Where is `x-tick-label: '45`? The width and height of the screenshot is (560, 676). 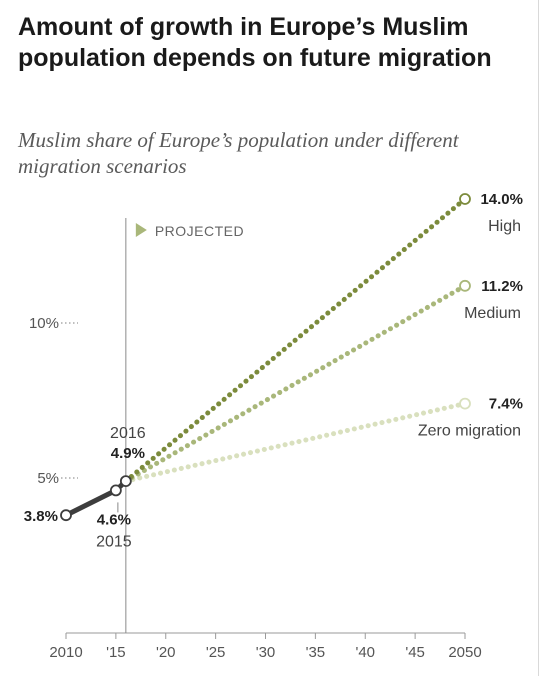 x-tick-label: '45 is located at coordinates (415, 652).